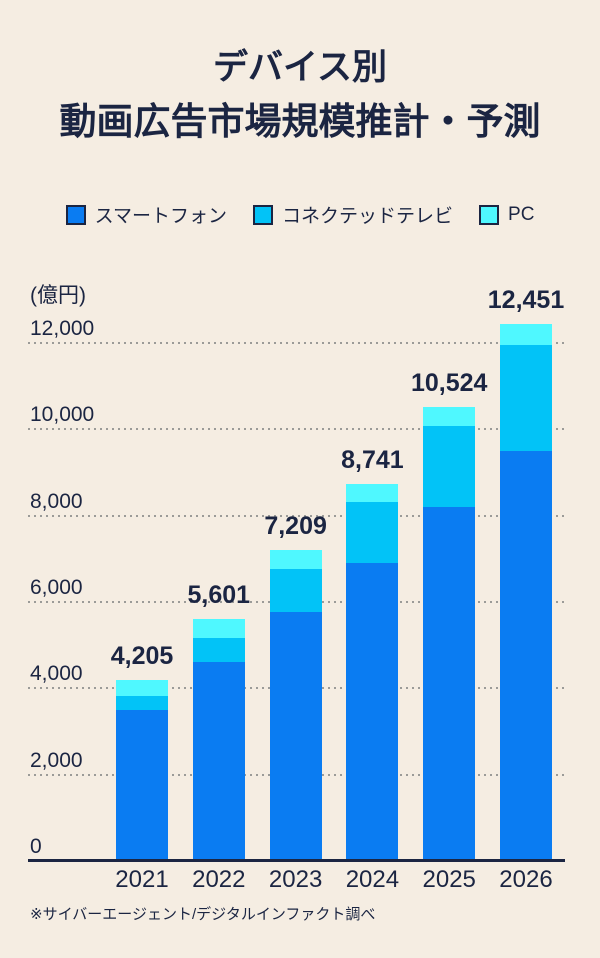 This screenshot has width=600, height=958. Describe the element at coordinates (506, 215) in the screenshot. I see `legend-item-pc: PC` at that location.